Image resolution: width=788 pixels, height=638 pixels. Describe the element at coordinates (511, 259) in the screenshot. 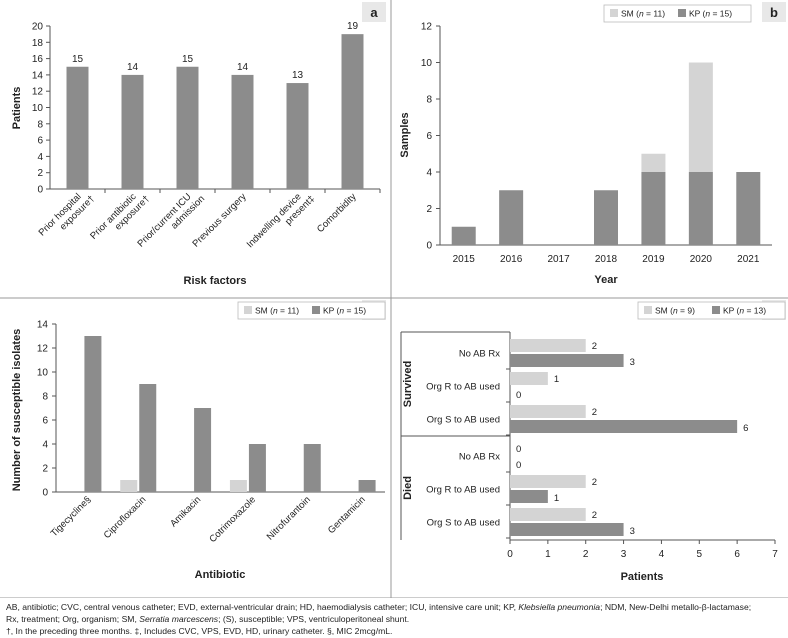

I see `x-tick-label: 2016` at that location.